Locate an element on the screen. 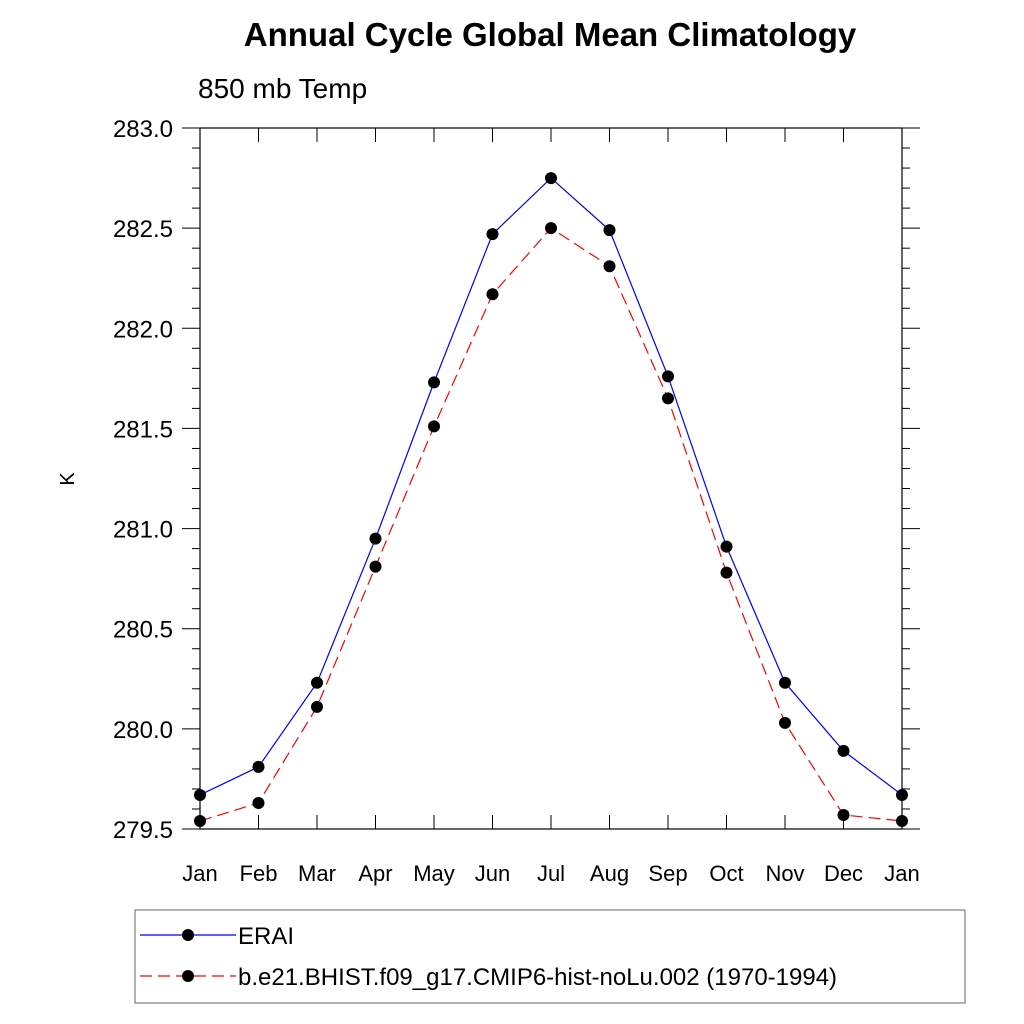  y-axis-label: K is located at coordinates (68, 479).